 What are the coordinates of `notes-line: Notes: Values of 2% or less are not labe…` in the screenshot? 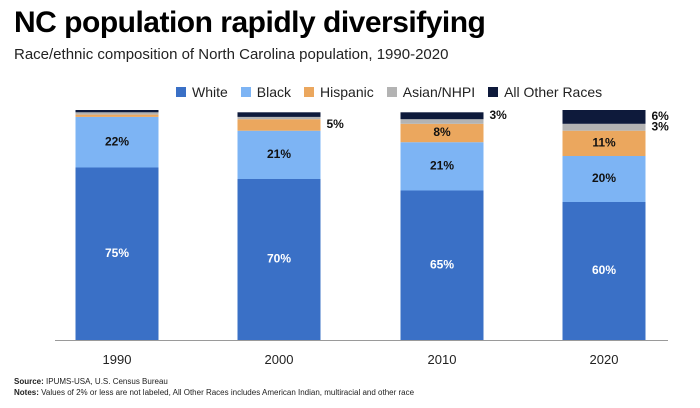 It's located at (214, 392).